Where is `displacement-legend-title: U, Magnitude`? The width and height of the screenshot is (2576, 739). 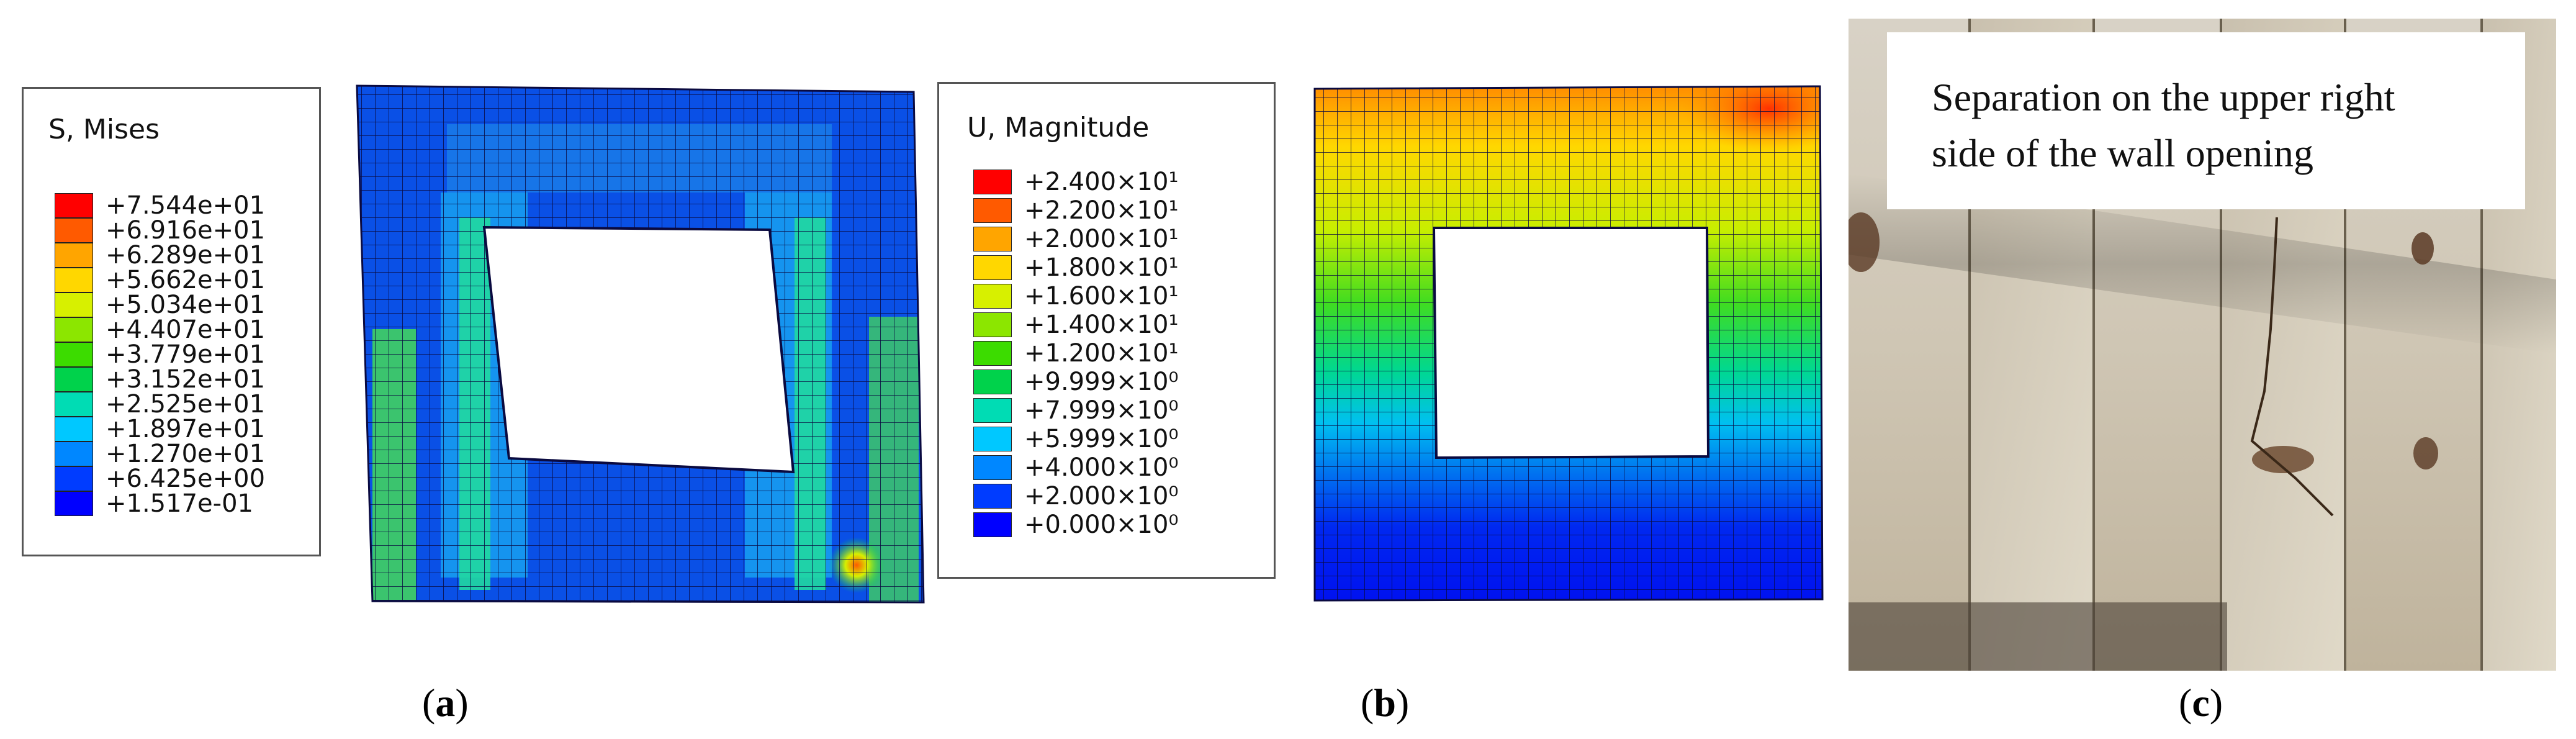
displacement-legend-title: U, Magnitude is located at coordinates (1058, 128).